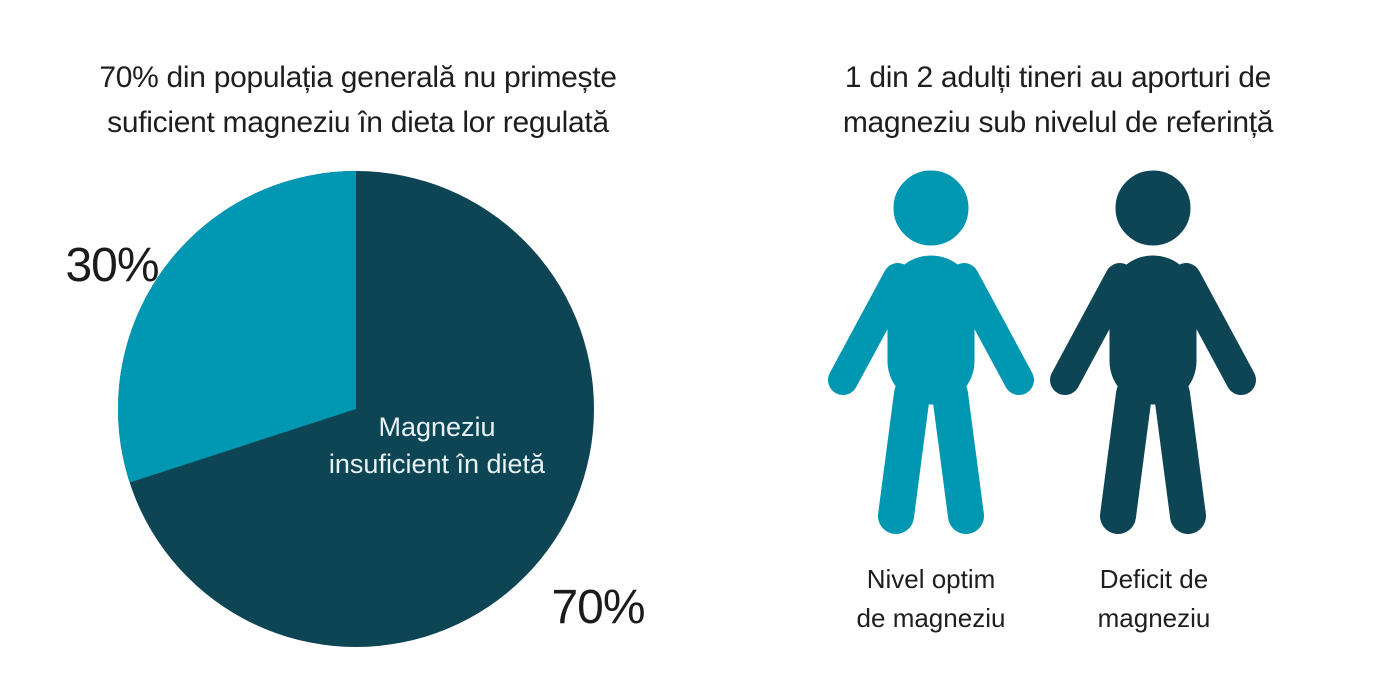 The image size is (1400, 700). I want to click on slice-label-line2: insuficient în dietă, so click(437, 464).